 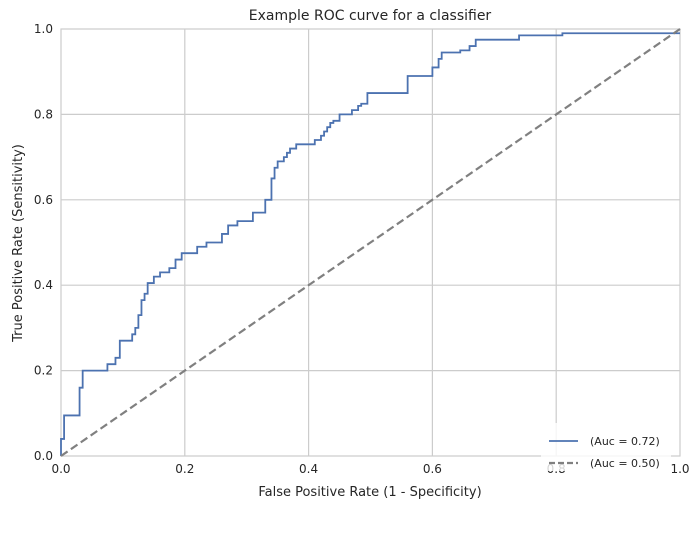 I want to click on y-tick-label: 0.4, so click(x=43, y=285).